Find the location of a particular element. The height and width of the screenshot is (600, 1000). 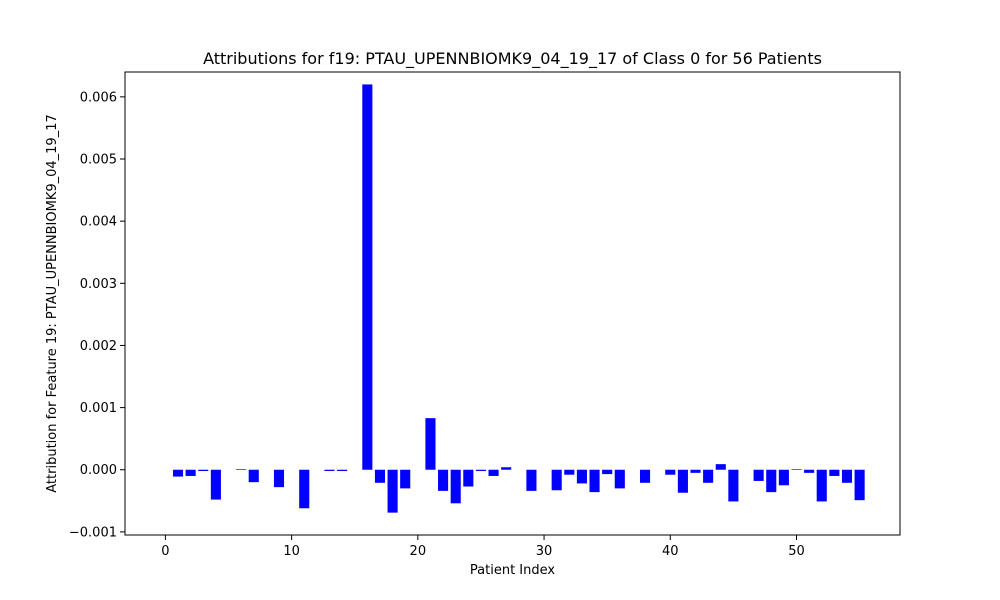

y-tick-label: 0.006 is located at coordinates (98, 97).